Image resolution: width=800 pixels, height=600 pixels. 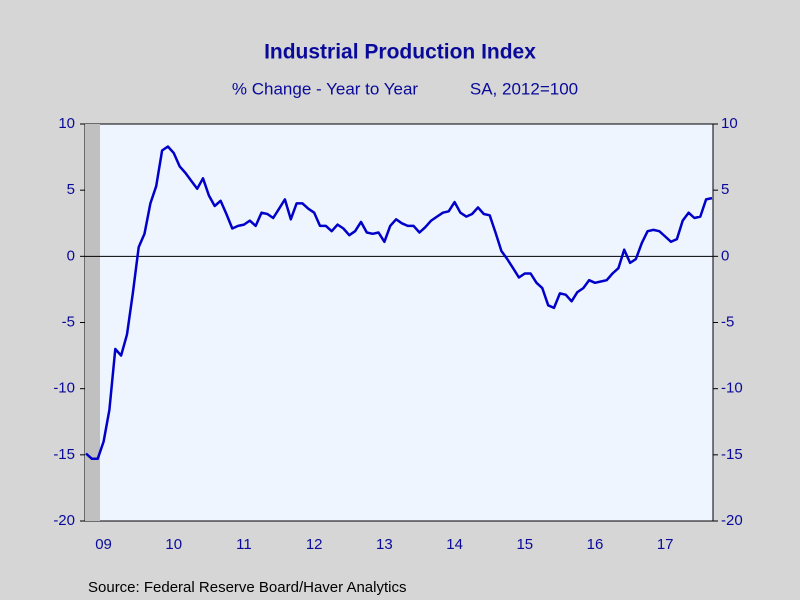 What do you see at coordinates (325, 88) in the screenshot?
I see `subtitle: % Change - Year to Year` at bounding box center [325, 88].